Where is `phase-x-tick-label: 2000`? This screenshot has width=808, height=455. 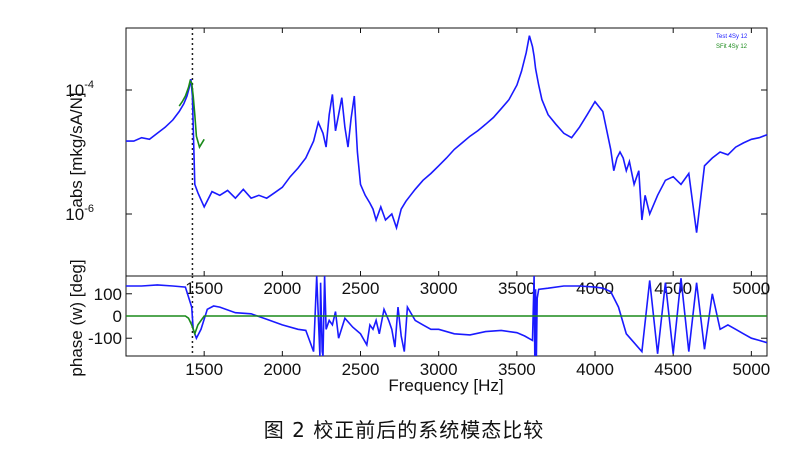 phase-x-tick-label: 2000 is located at coordinates (282, 369).